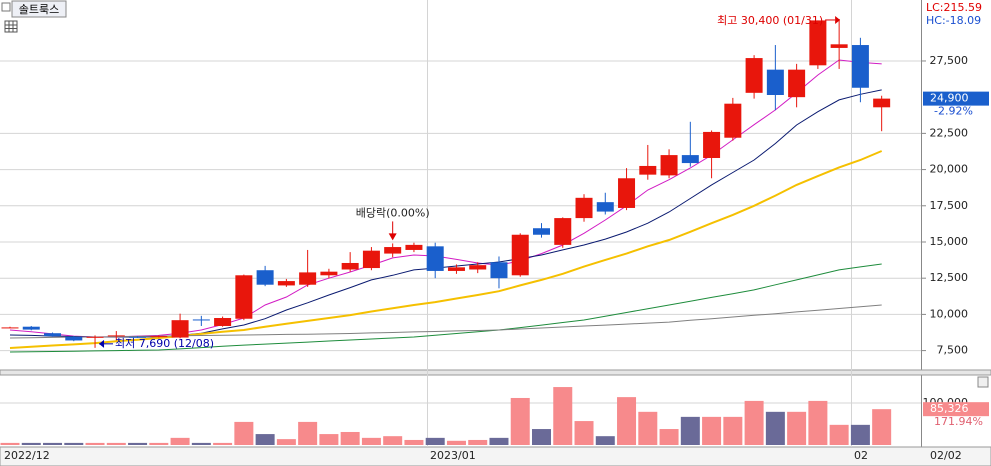 This screenshot has width=991, height=466. I want to click on current-date: 02/02, so click(946, 455).